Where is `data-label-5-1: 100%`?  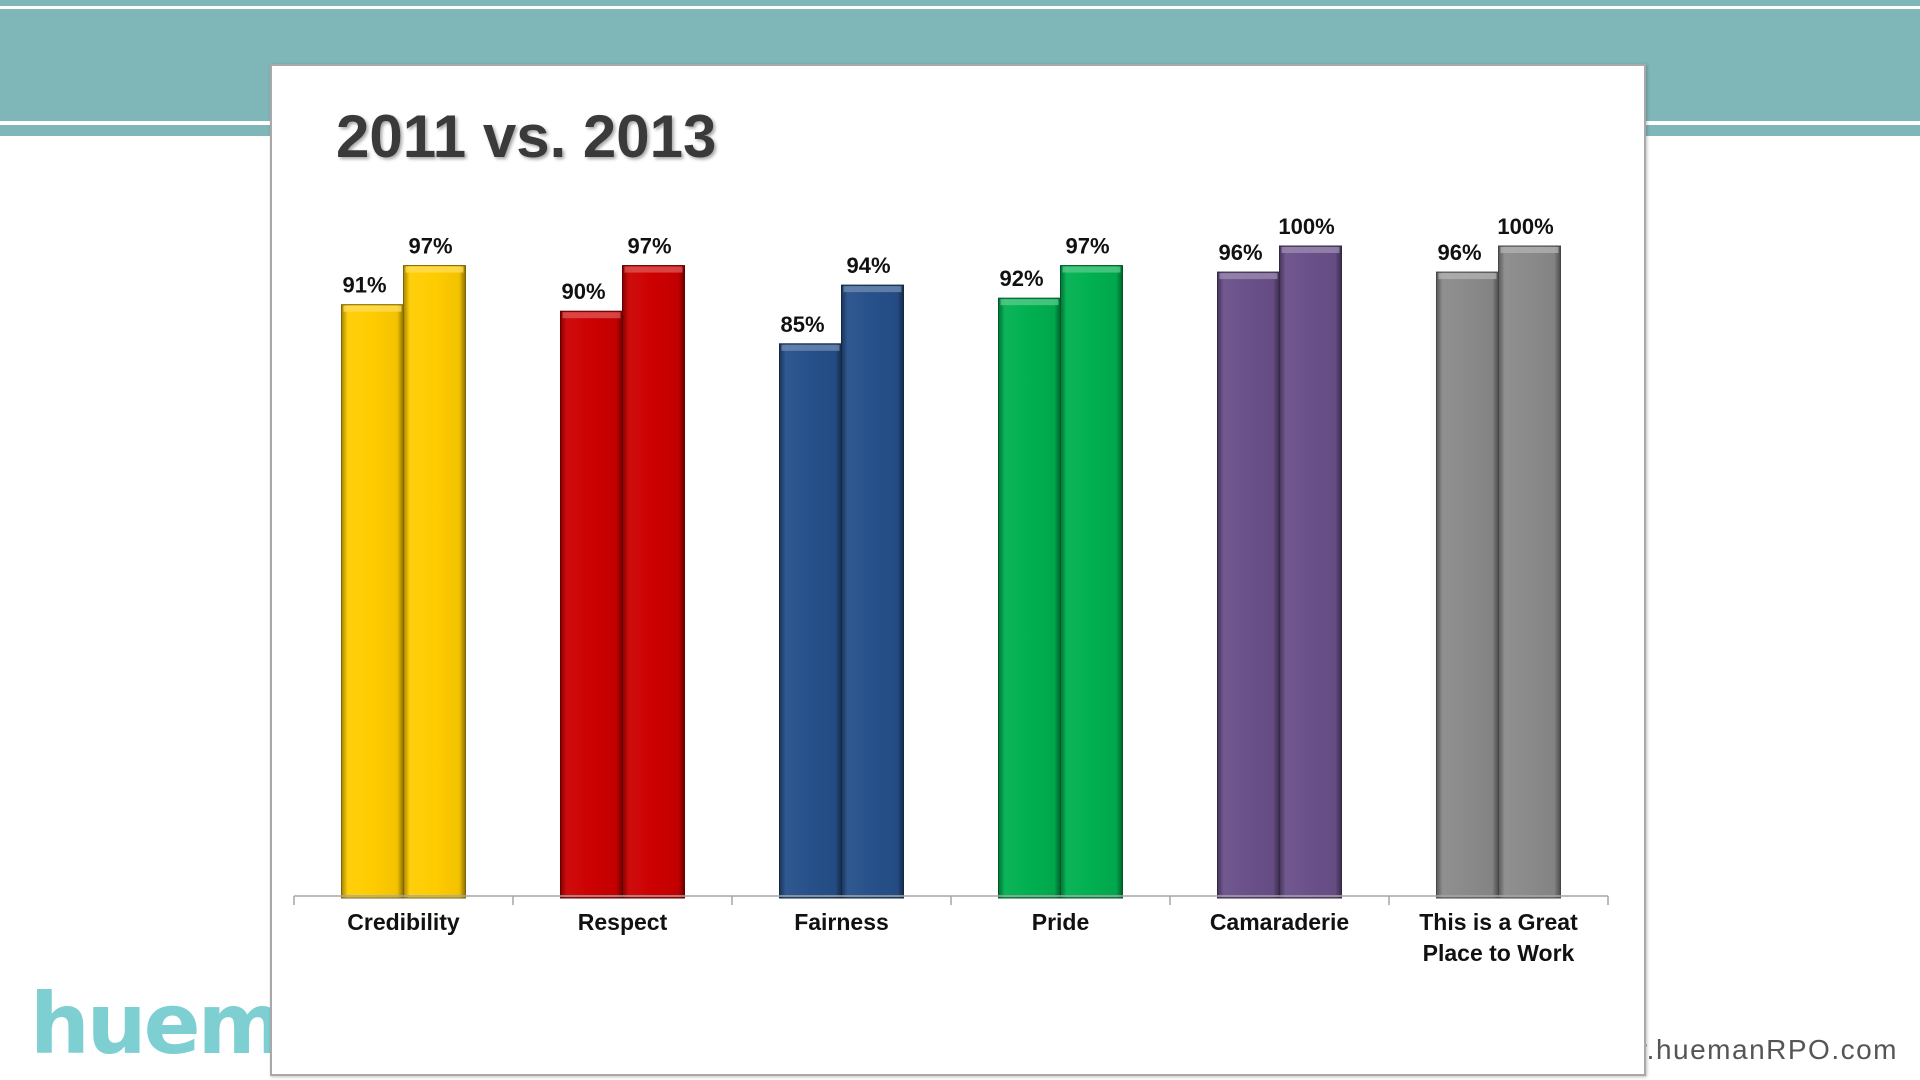 data-label-5-1: 100% is located at coordinates (1525, 226).